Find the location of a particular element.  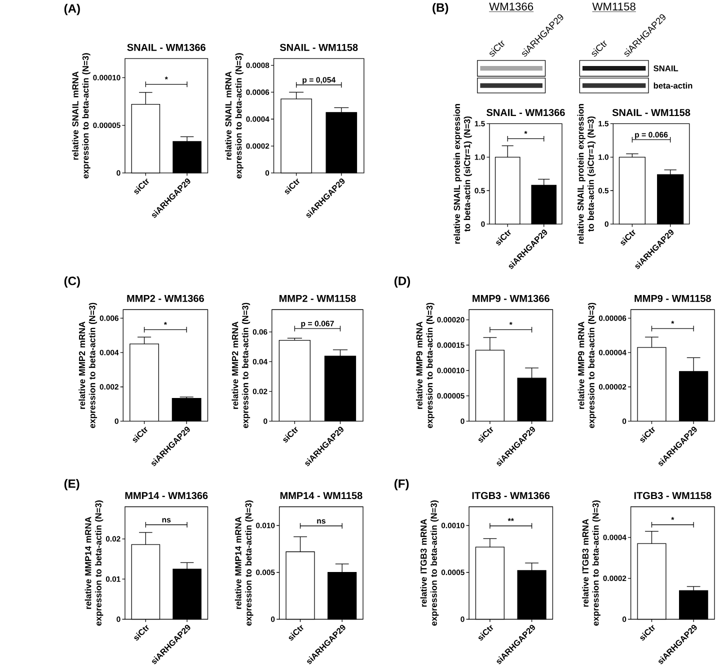

chart-title: MMP2 - WM1158 is located at coordinates (318, 298).